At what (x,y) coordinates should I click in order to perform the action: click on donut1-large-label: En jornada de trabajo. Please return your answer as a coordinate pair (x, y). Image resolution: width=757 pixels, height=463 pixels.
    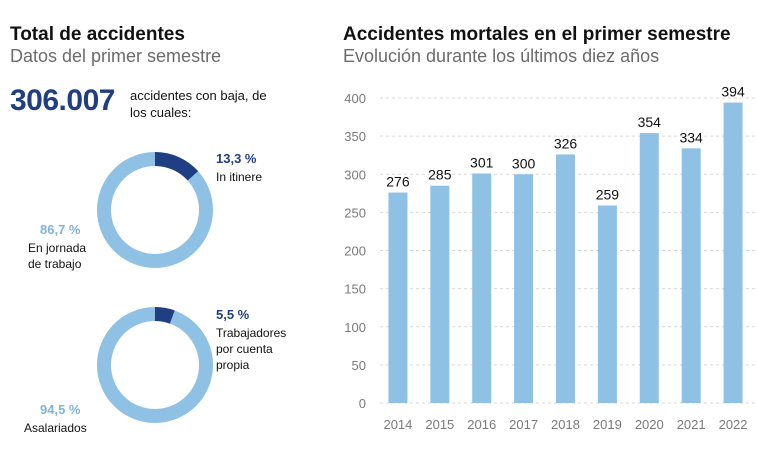
    Looking at the image, I should click on (57, 256).